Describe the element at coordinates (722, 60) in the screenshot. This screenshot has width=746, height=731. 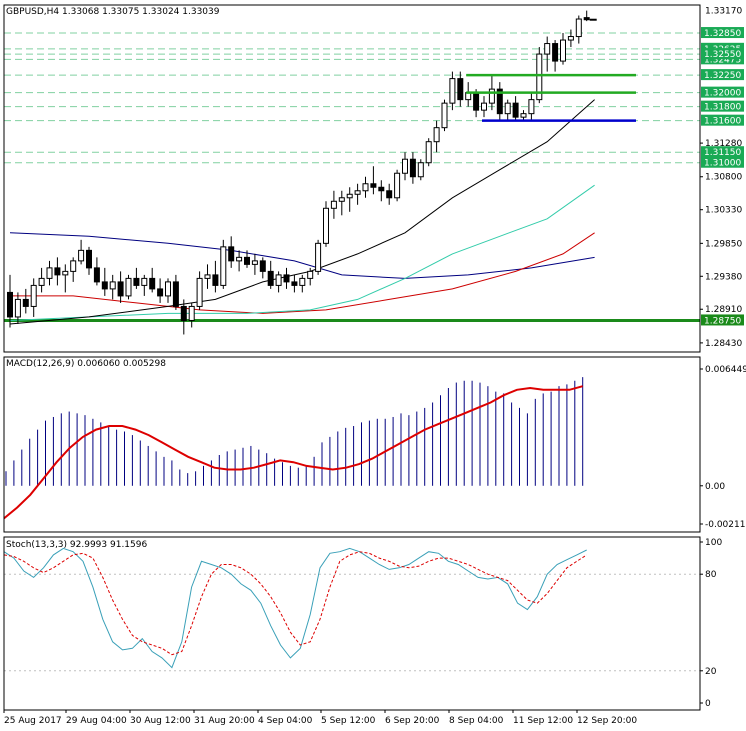
I see `price-tag-label: 1.32475` at that location.